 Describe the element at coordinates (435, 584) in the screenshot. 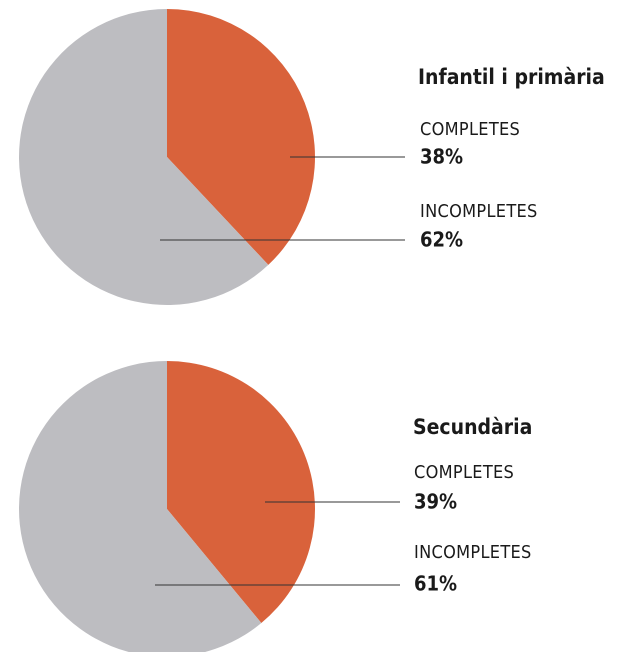

I see `value-label: 61%` at that location.